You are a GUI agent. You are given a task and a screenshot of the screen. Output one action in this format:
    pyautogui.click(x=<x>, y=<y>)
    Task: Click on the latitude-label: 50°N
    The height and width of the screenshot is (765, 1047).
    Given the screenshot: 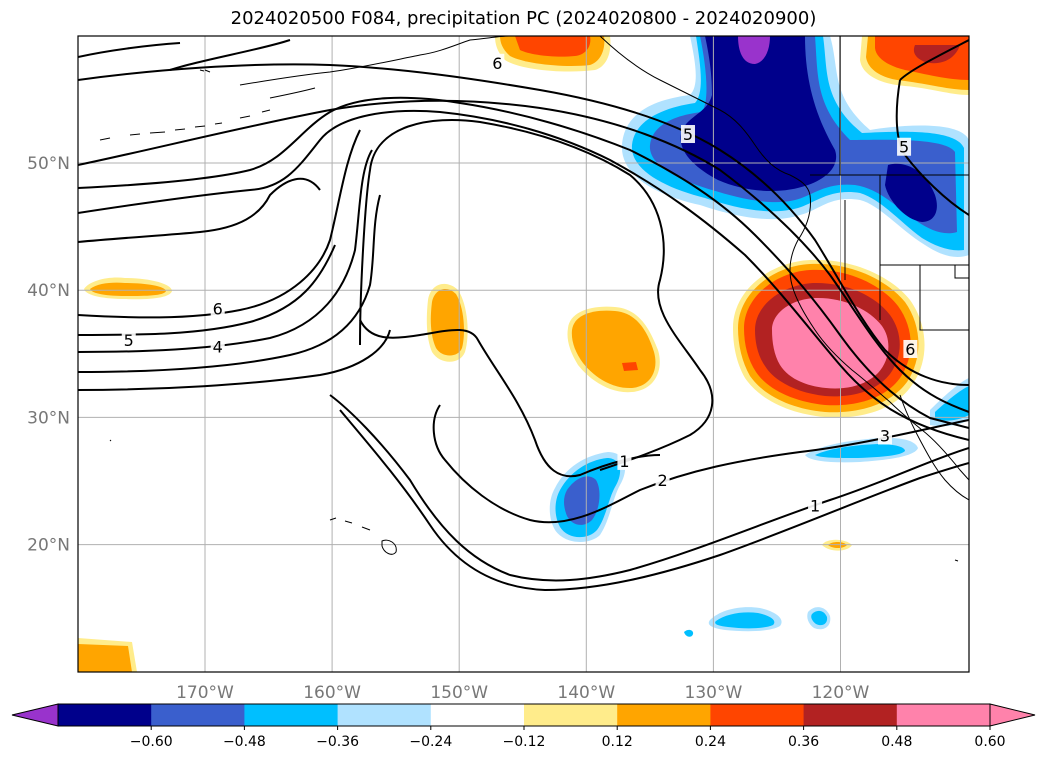 What is the action you would take?
    pyautogui.click(x=48, y=164)
    